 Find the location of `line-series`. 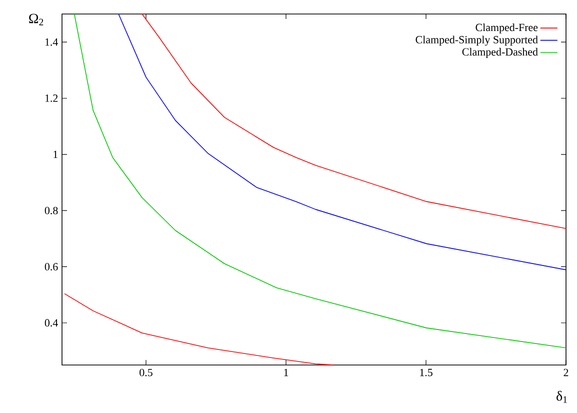

line-series is located at coordinates (199, 329).